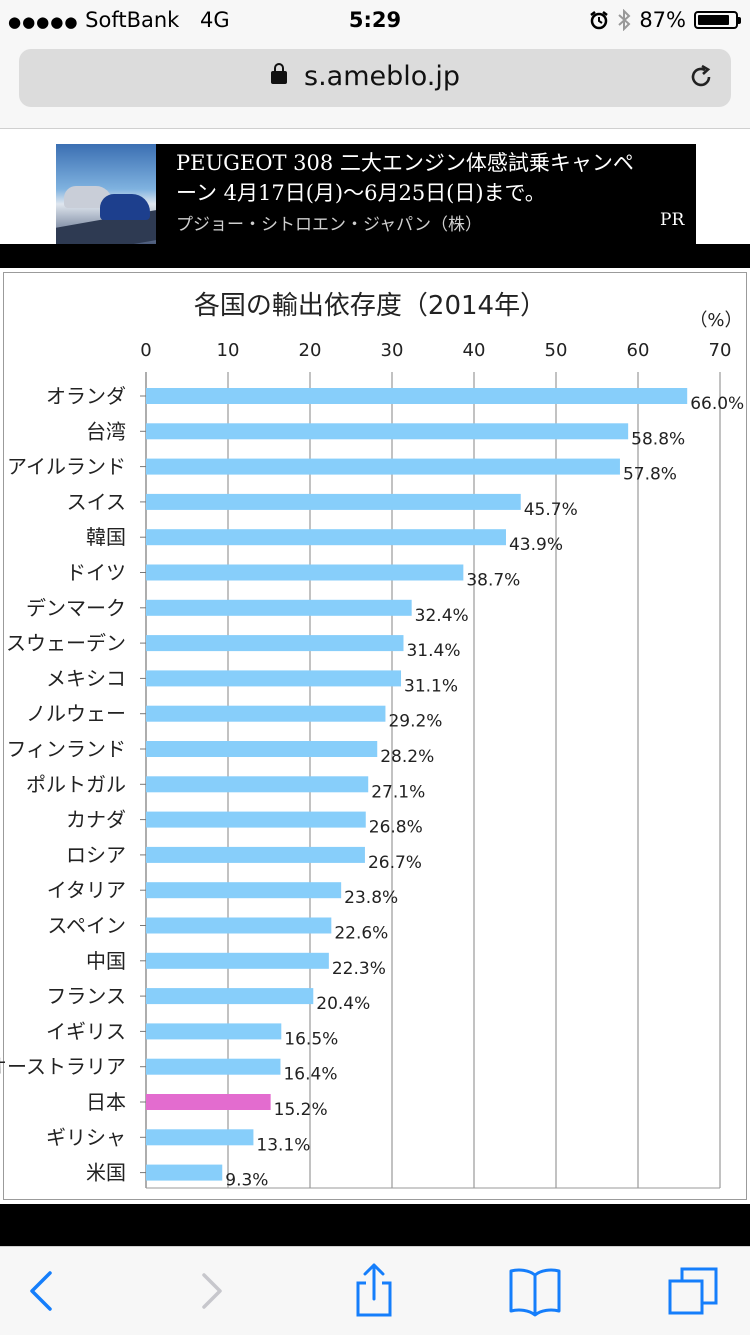 Image resolution: width=750 pixels, height=1335 pixels. Describe the element at coordinates (694, 1291) in the screenshot. I see `tabs-icon` at that location.